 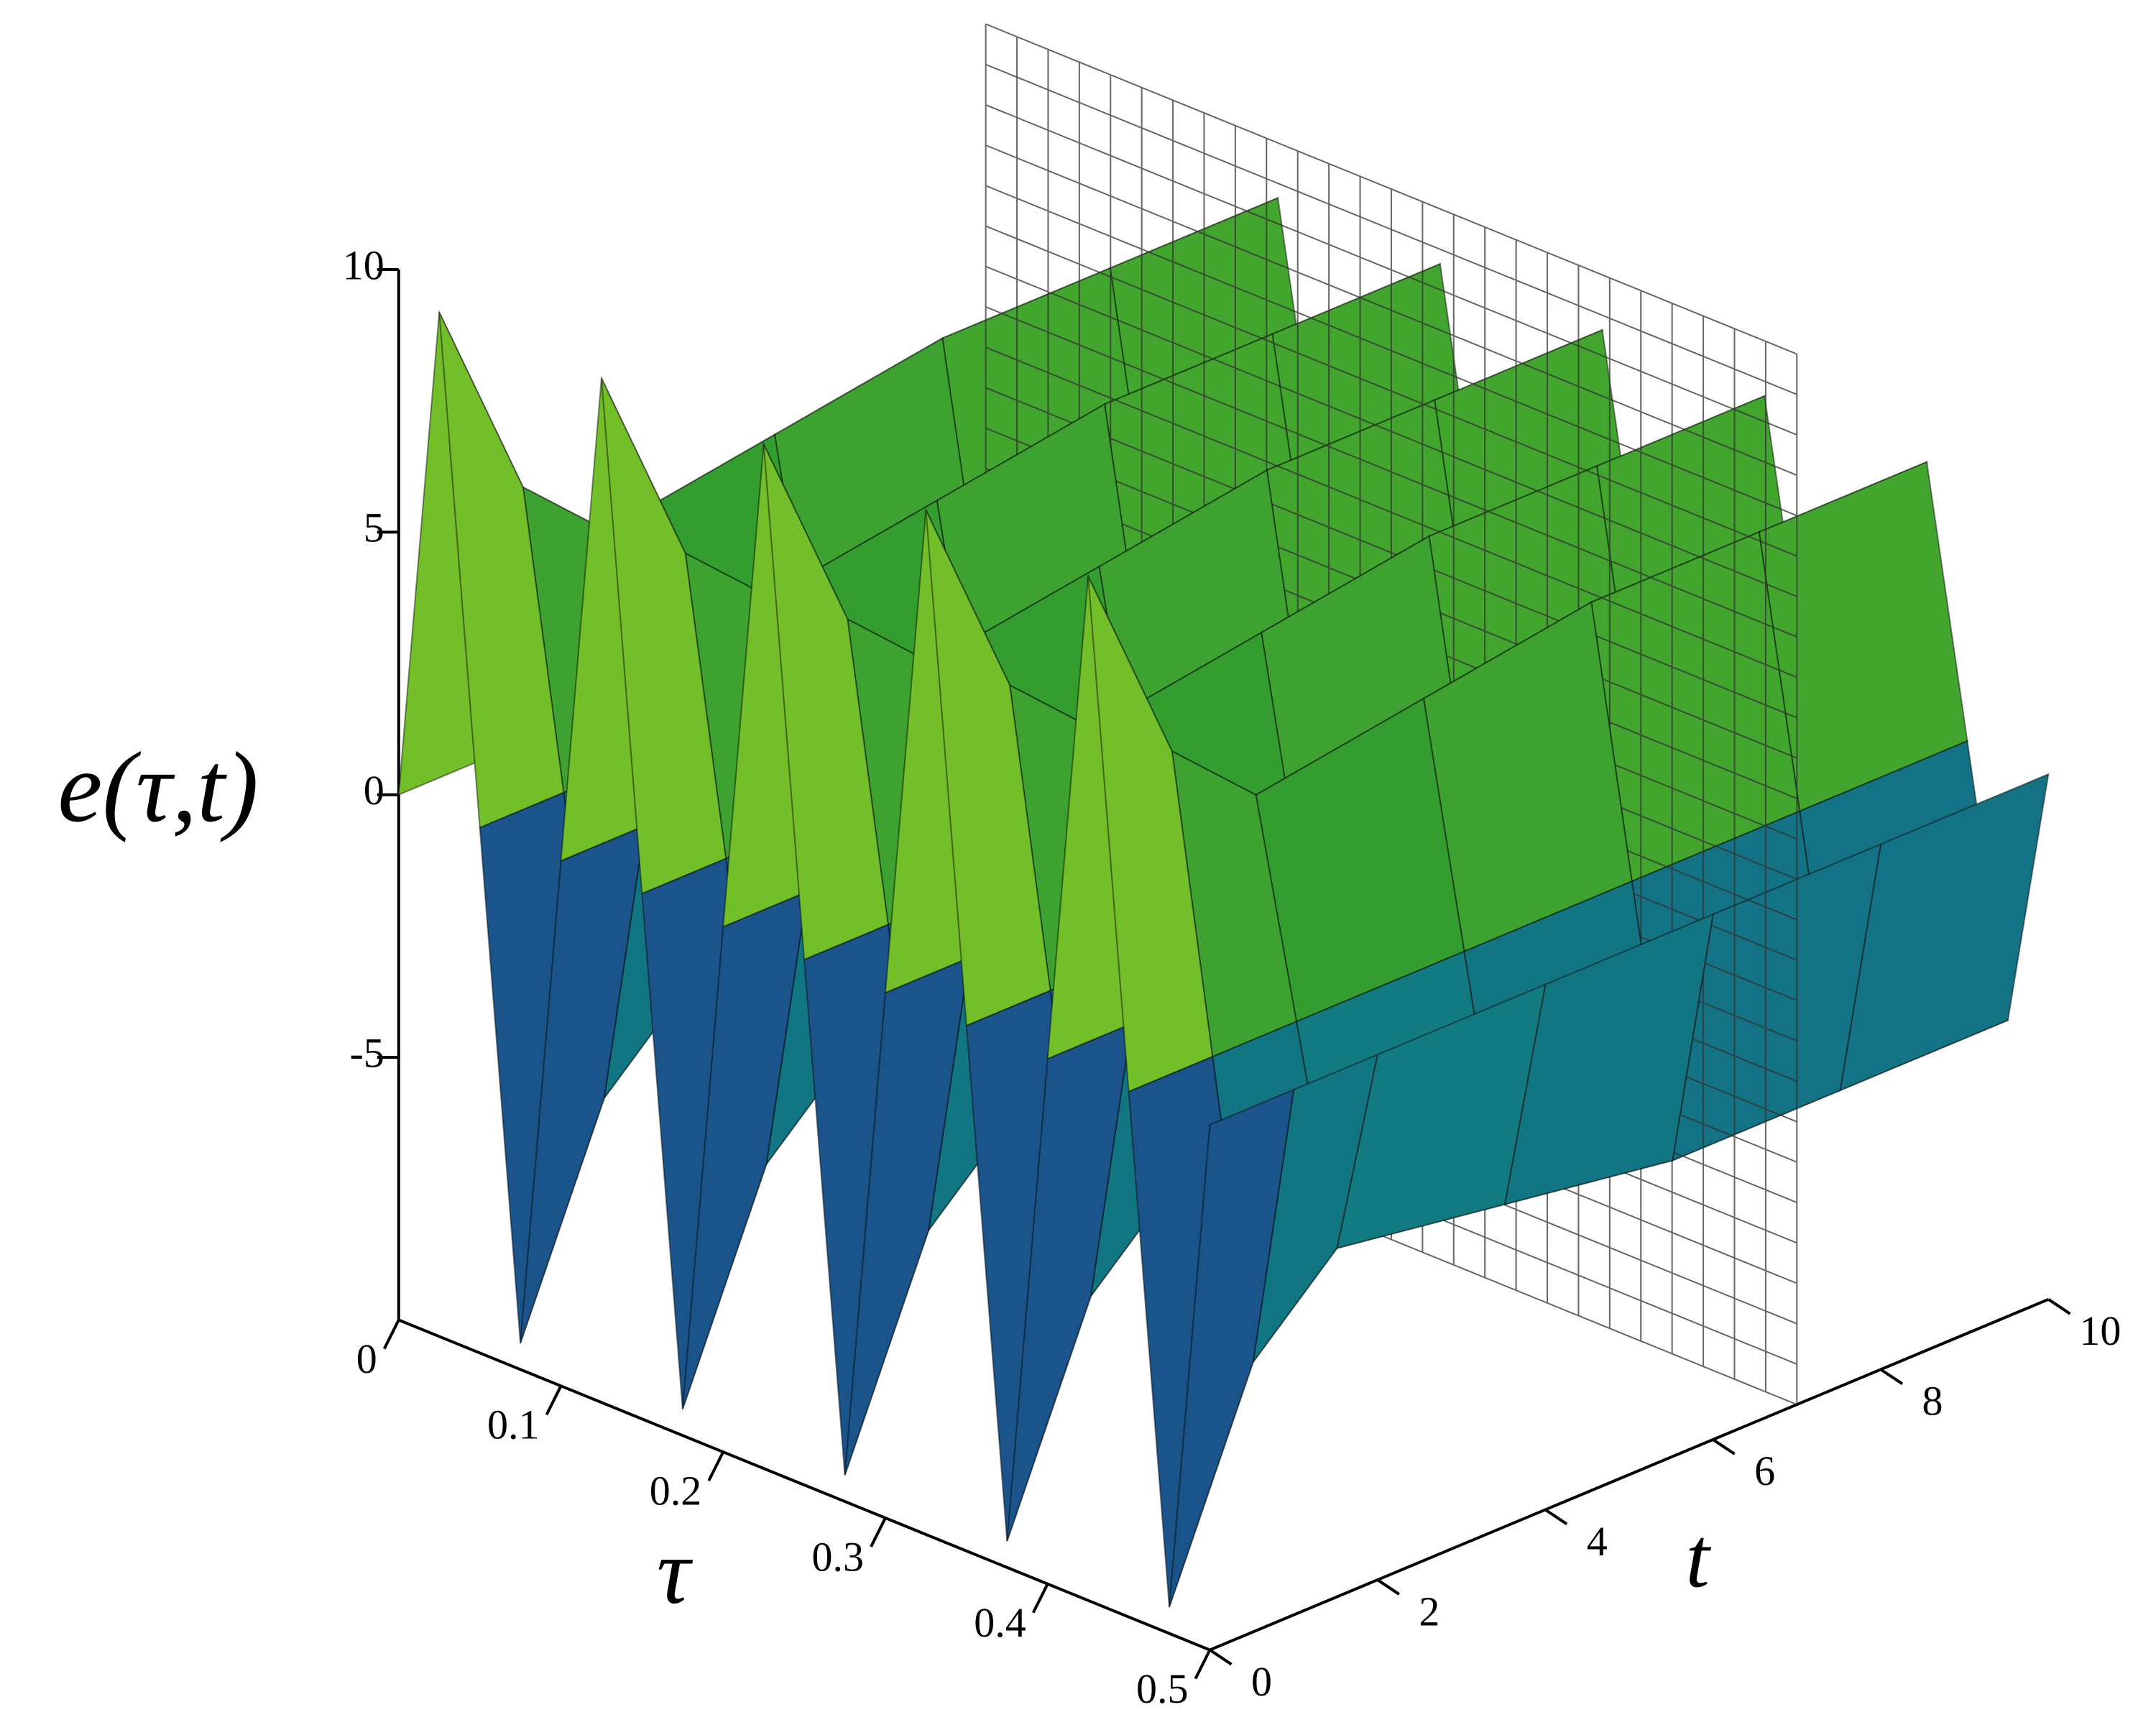 I want to click on x-tick-label: 0.5, so click(x=1162, y=1688).